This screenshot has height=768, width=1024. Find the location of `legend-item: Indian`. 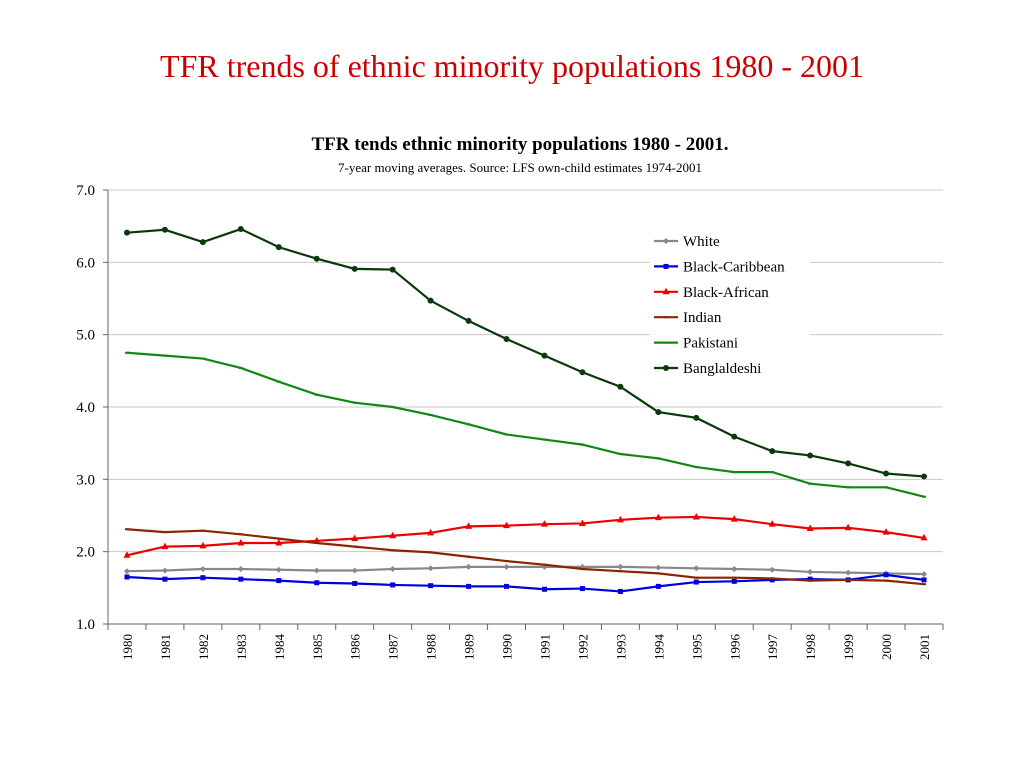

legend-item: Indian is located at coordinates (688, 318).